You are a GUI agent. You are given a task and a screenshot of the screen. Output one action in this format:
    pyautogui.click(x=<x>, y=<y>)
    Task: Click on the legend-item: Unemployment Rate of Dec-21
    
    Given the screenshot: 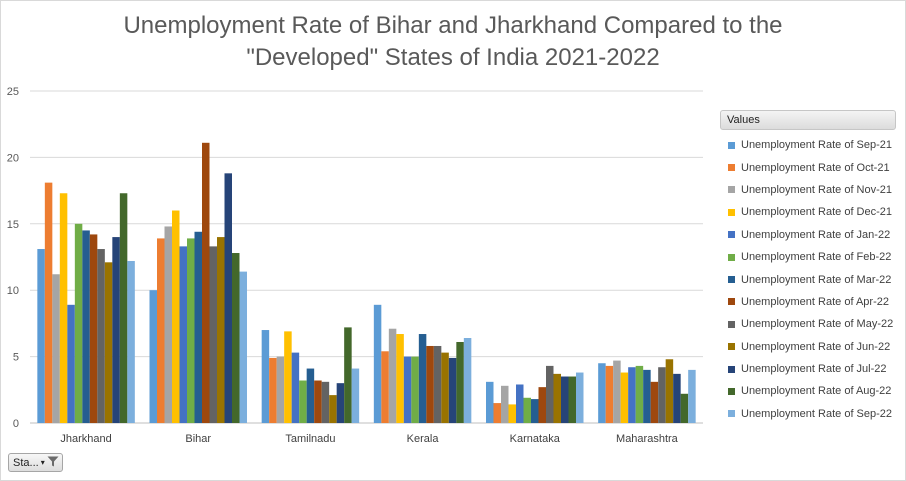 What is the action you would take?
    pyautogui.click(x=808, y=212)
    